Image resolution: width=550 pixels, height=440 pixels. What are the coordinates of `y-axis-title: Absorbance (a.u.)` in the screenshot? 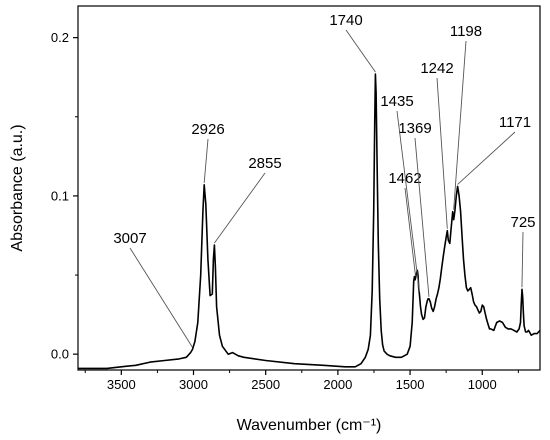 It's located at (17, 187).